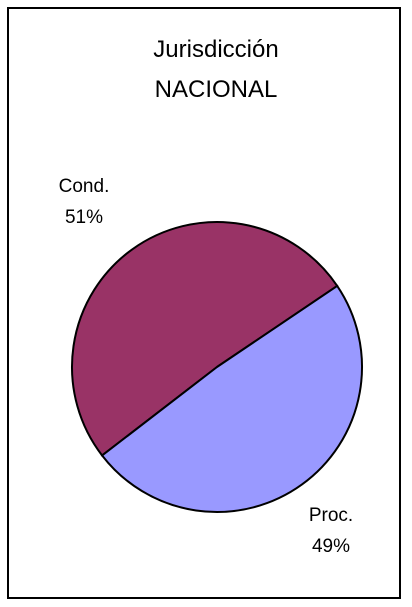 This screenshot has height=607, width=412. Describe the element at coordinates (84, 186) in the screenshot. I see `slice-label-cond-name: Cond.` at that location.